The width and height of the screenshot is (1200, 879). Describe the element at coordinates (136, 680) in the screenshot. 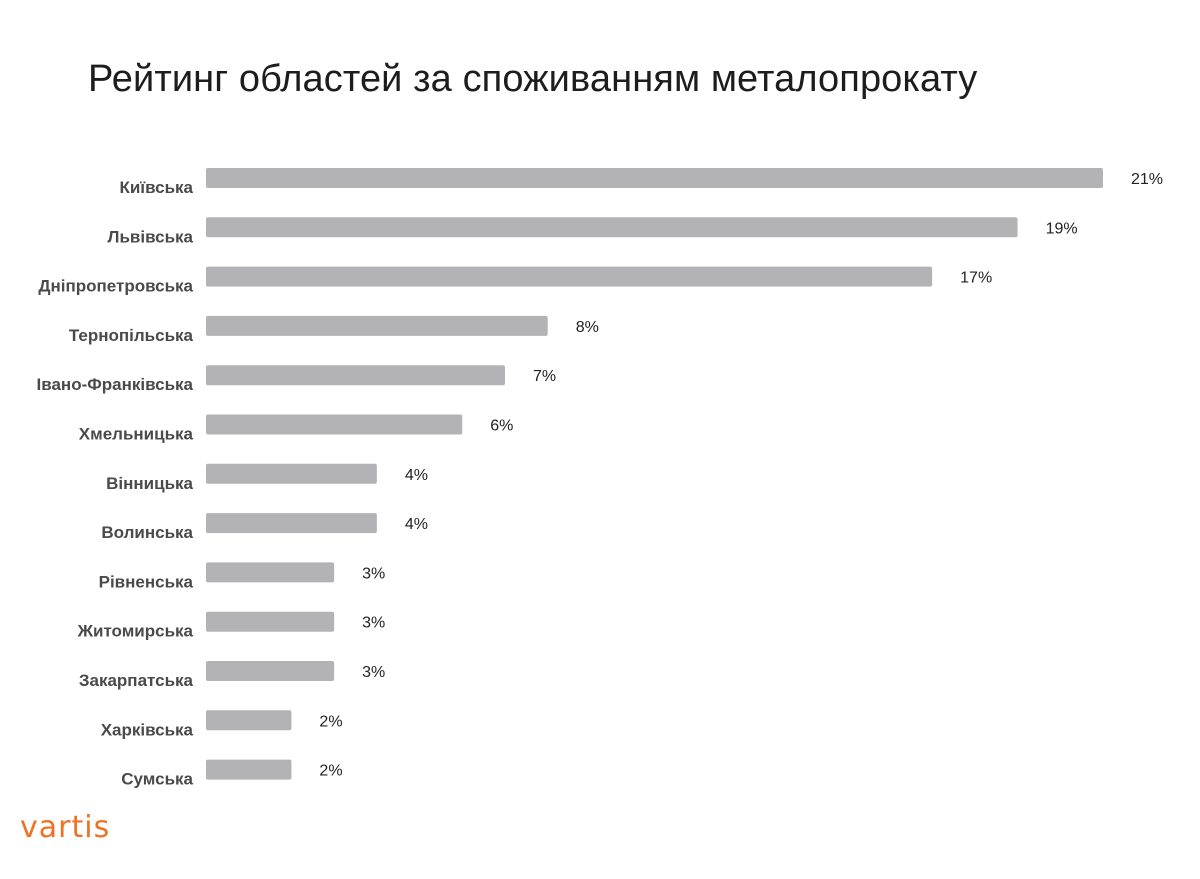

I see `category-label: Закарпатська` at that location.